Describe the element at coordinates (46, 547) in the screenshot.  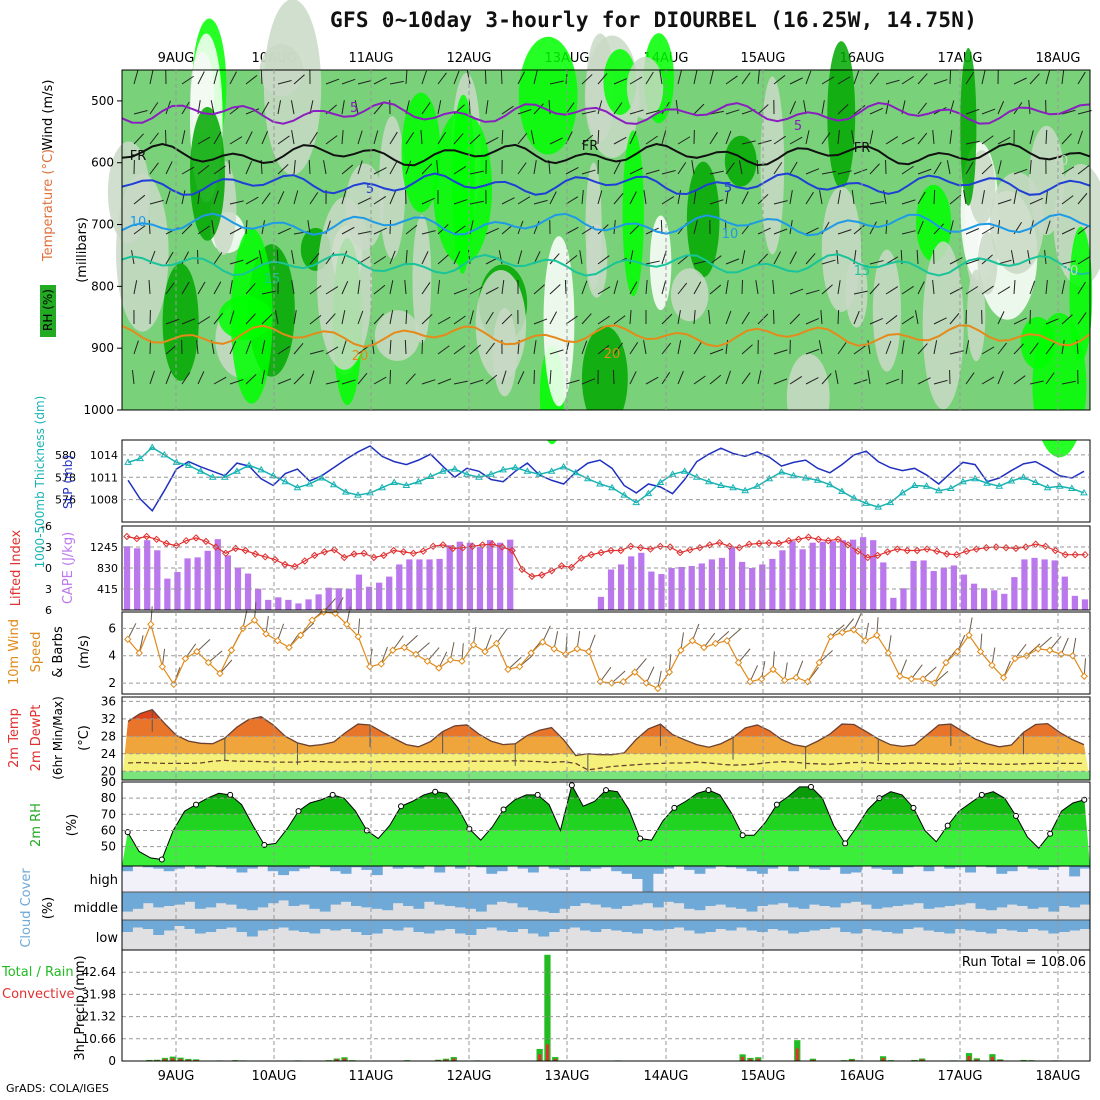
I see `li-tick-label: -3` at that location.